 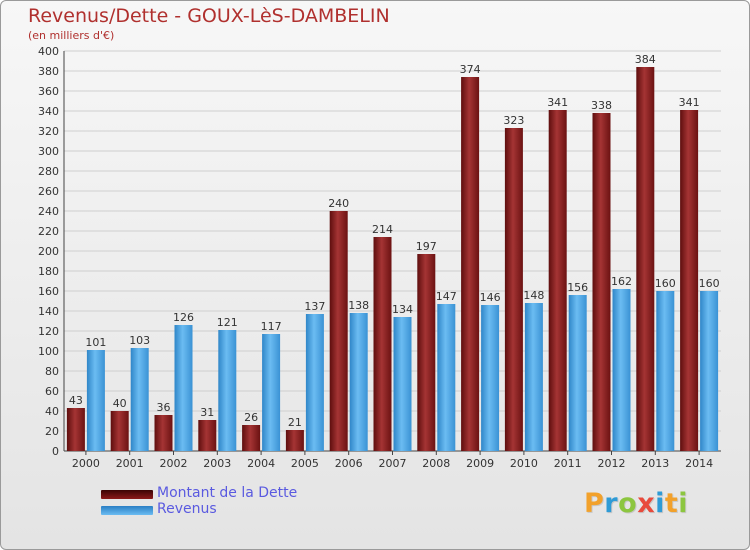 I want to click on legend-label-debt: Montant de la Dette, so click(x=227, y=493).